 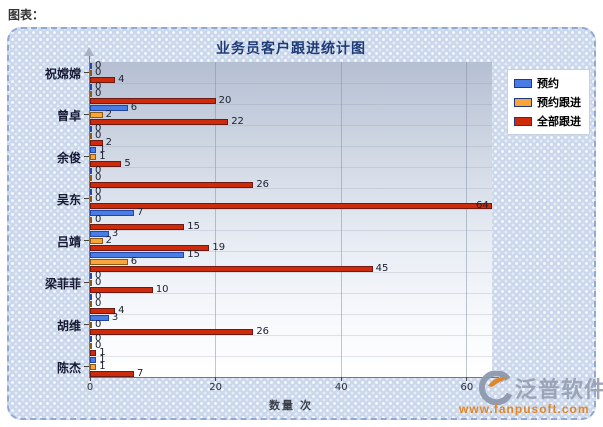 What do you see at coordinates (90, 387) in the screenshot?
I see `x-tick-label: 0` at bounding box center [90, 387].